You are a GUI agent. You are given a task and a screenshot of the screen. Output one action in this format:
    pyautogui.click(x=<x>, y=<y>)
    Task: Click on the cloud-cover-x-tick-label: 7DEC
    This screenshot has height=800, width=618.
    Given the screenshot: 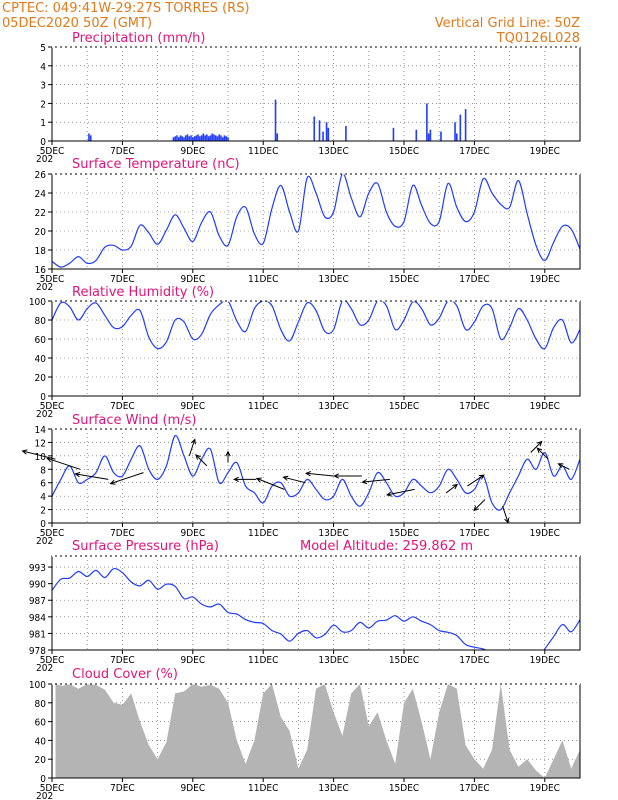 What is the action you would take?
    pyautogui.click(x=122, y=788)
    